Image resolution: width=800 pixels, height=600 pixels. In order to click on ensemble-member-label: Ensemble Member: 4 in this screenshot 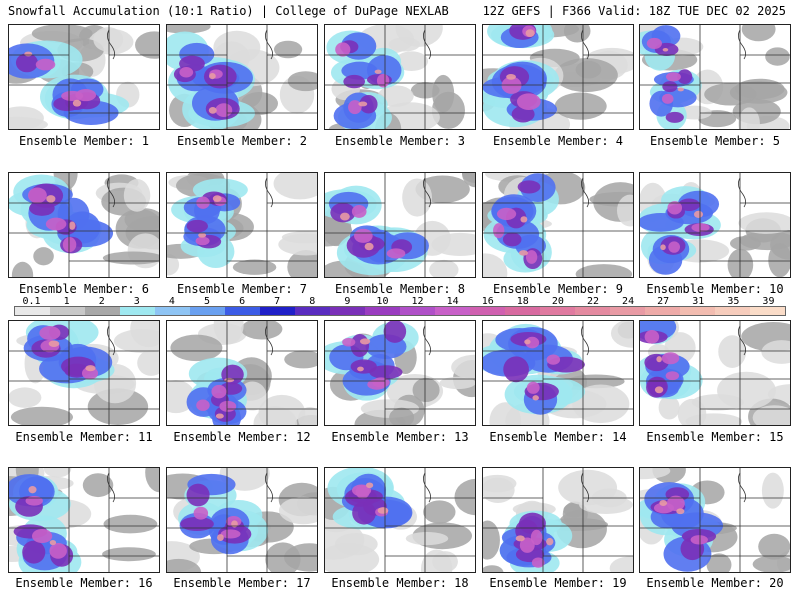, I will do `click(558, 141)`.